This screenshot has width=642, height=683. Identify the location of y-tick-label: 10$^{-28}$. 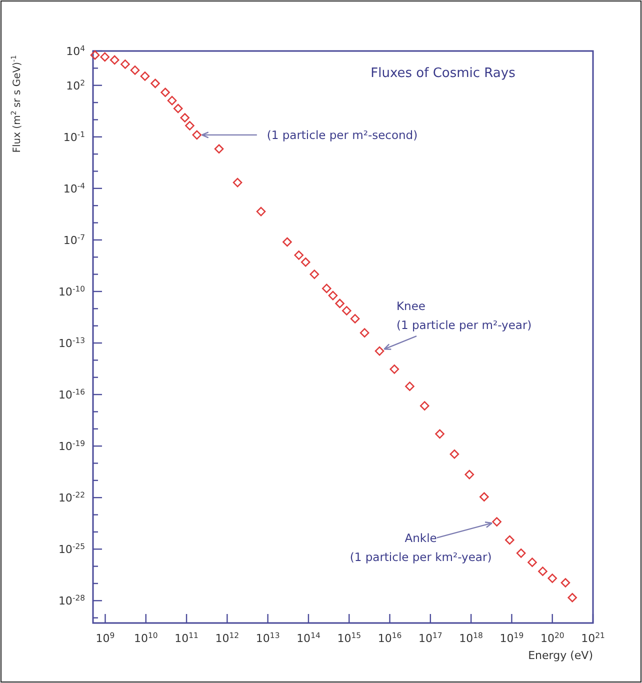
(72, 600).